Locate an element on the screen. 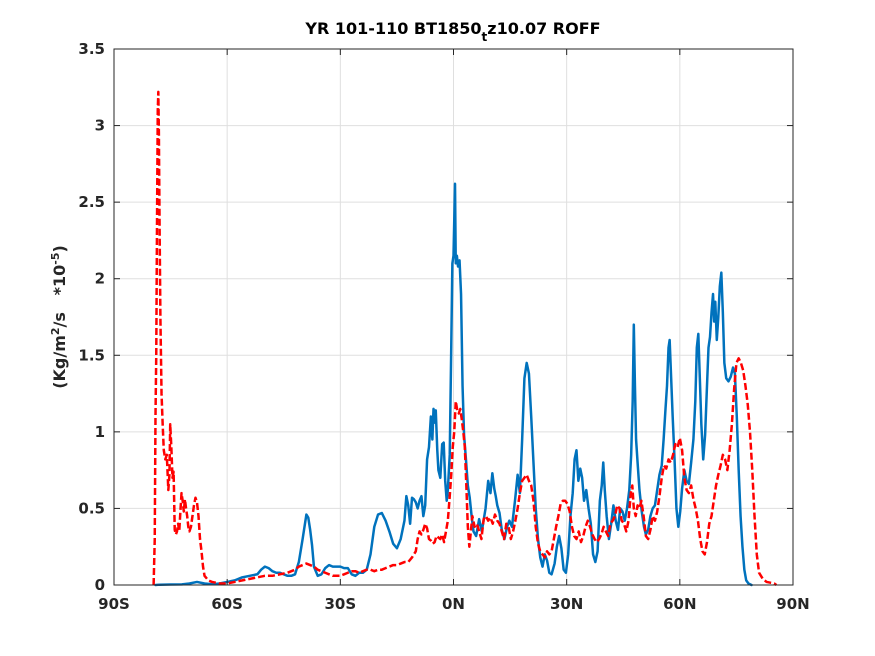 This screenshot has width=875, height=656. y-tick-label: 0 is located at coordinates (100, 585).